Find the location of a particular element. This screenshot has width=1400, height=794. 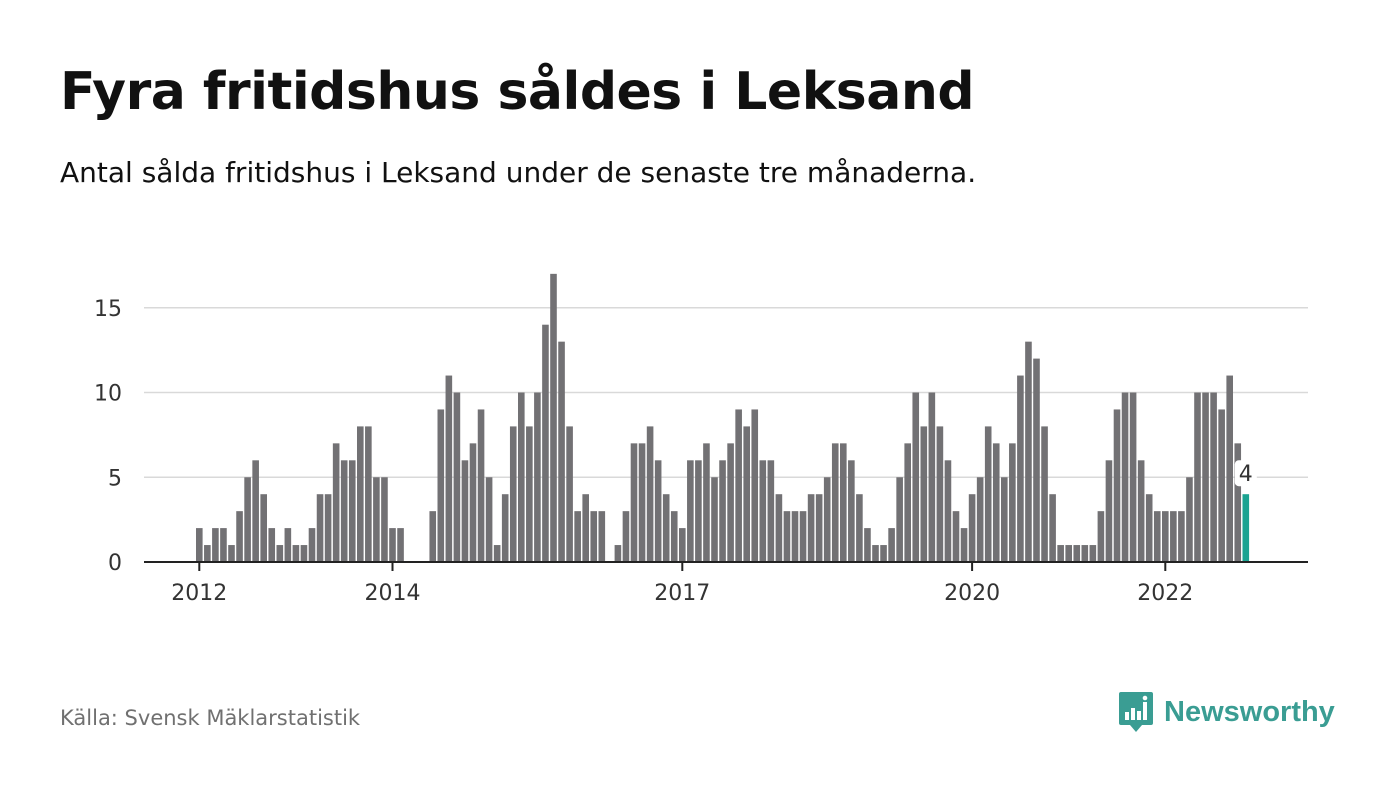

bar-latest is located at coordinates (1246, 528).